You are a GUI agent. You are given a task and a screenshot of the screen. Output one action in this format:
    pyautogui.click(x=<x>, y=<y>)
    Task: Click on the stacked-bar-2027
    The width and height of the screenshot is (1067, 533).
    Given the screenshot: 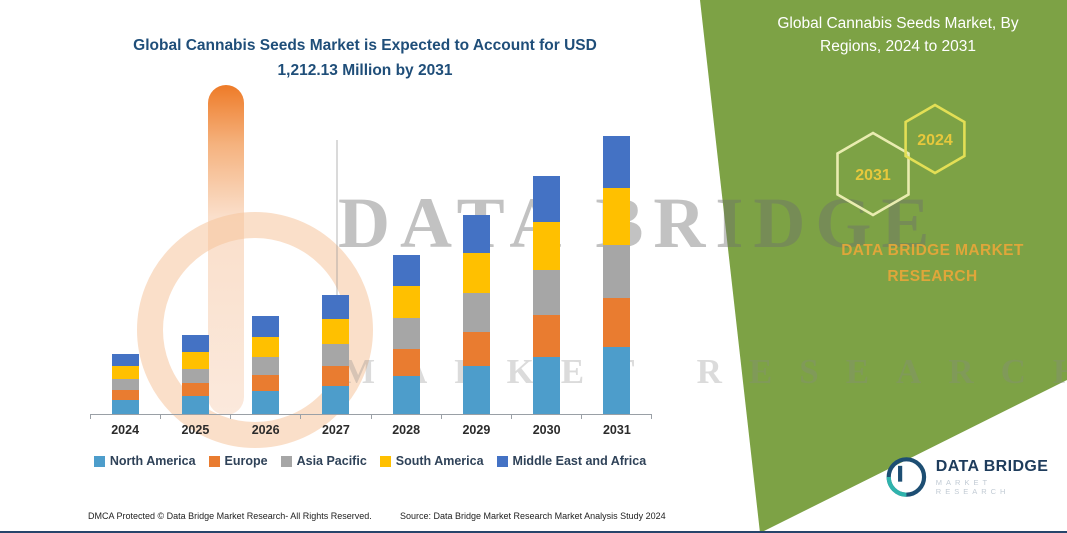 What is the action you would take?
    pyautogui.click(x=336, y=354)
    